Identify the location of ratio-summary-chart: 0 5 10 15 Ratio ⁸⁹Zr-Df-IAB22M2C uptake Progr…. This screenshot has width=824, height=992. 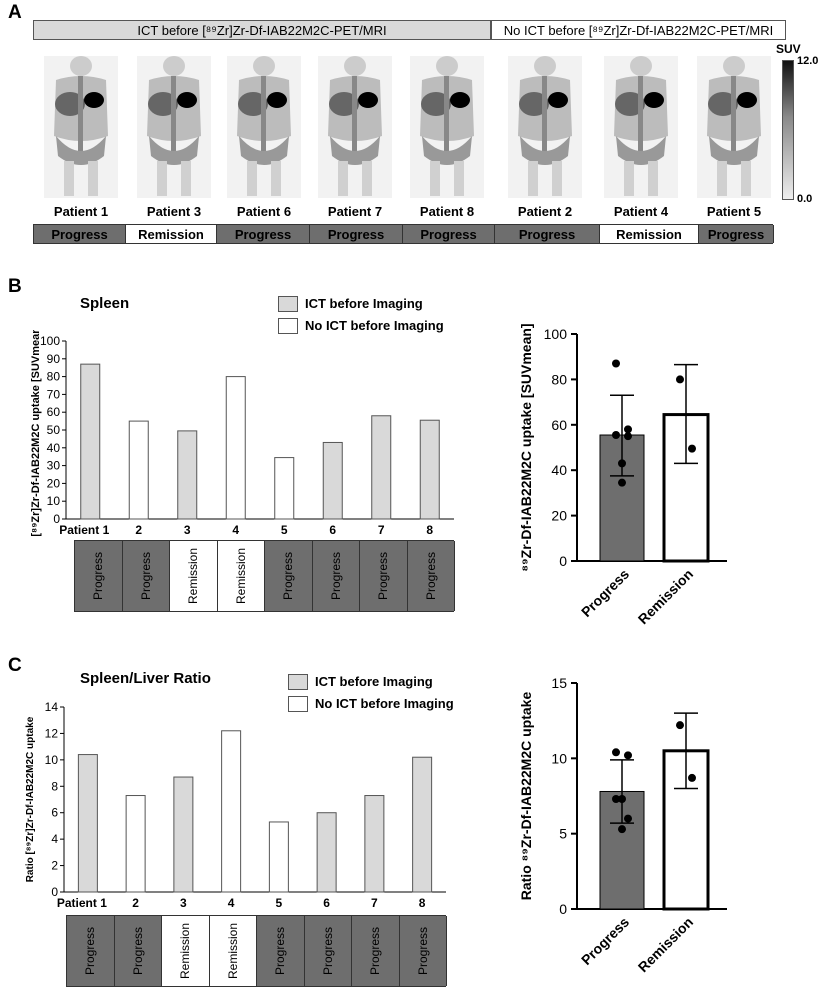
(622, 825).